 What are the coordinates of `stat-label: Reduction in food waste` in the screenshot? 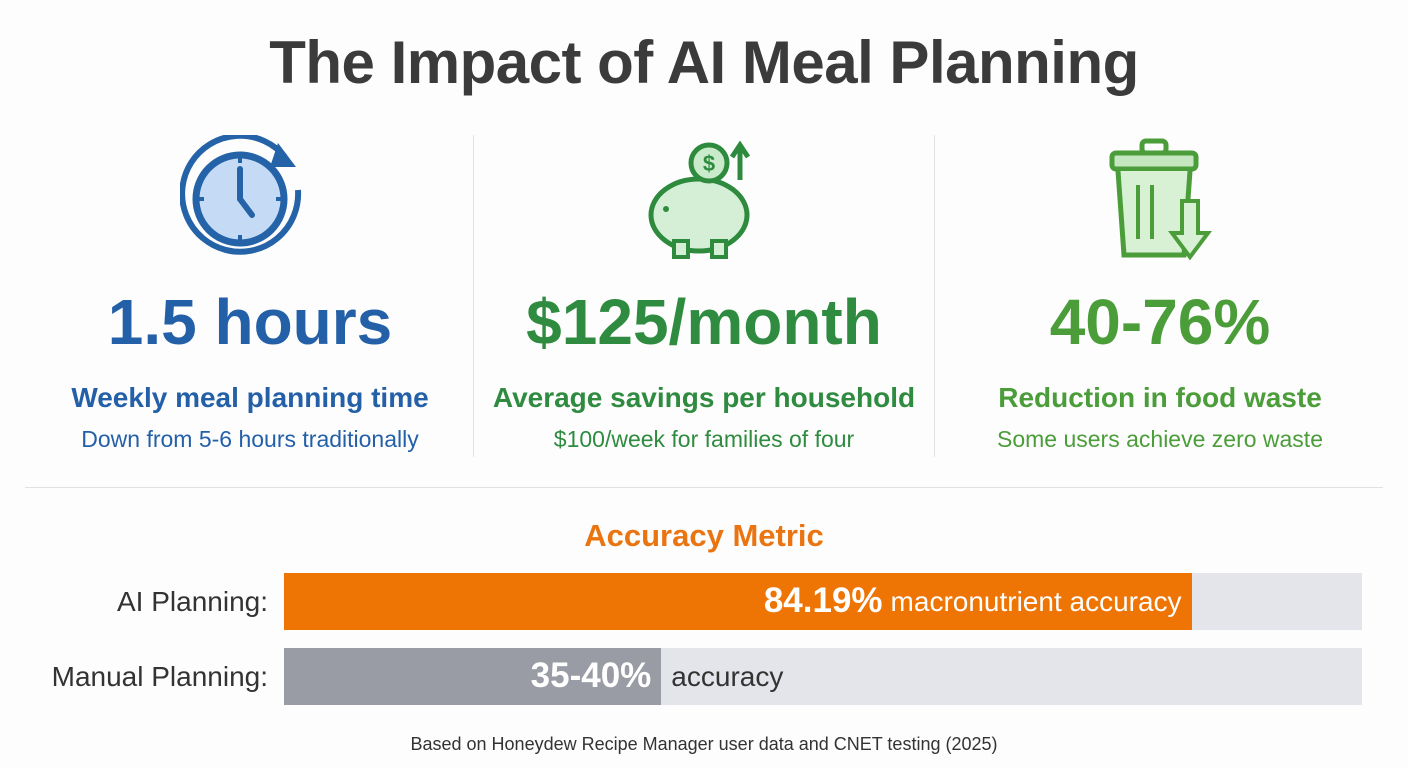 It's located at (1160, 397).